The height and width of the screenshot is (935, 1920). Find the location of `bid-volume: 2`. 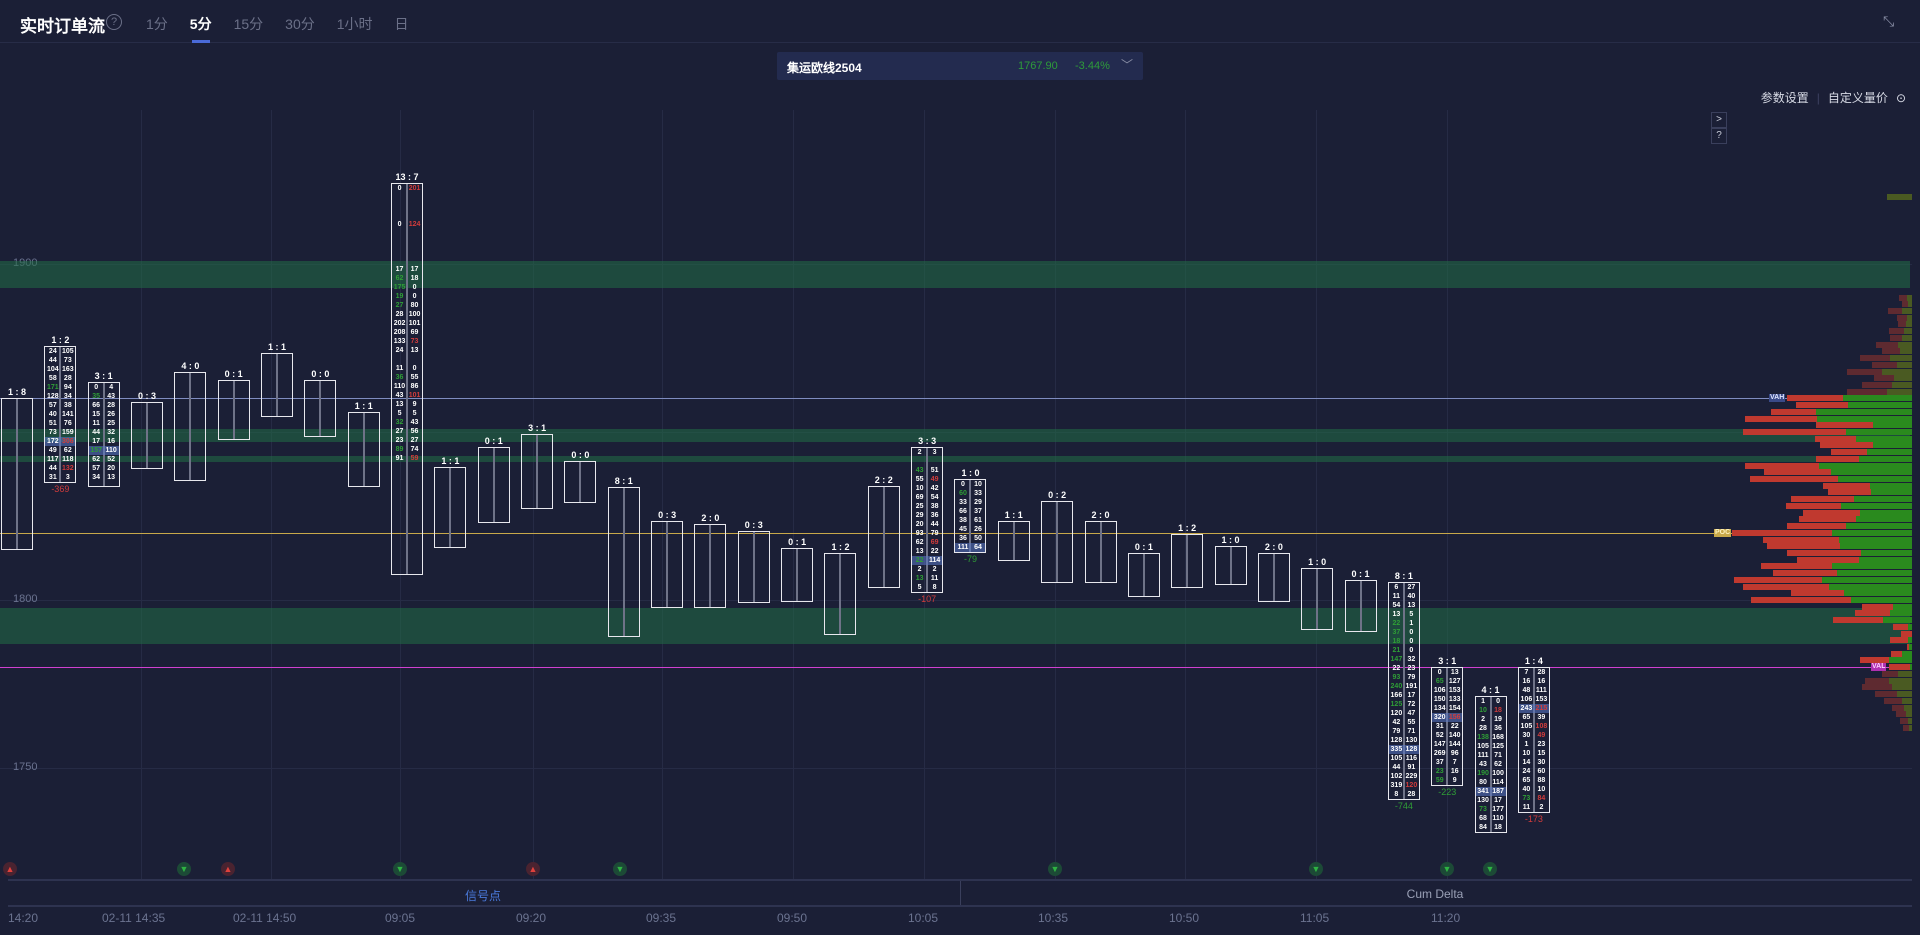

bid-volume: 2 is located at coordinates (1483, 719).